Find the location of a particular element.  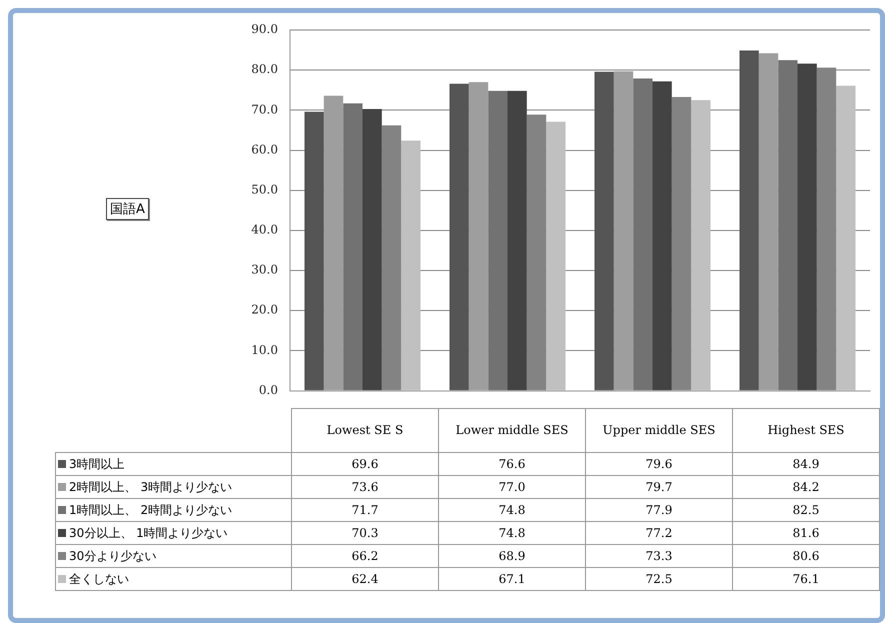

data-label: 81.6 is located at coordinates (806, 533).